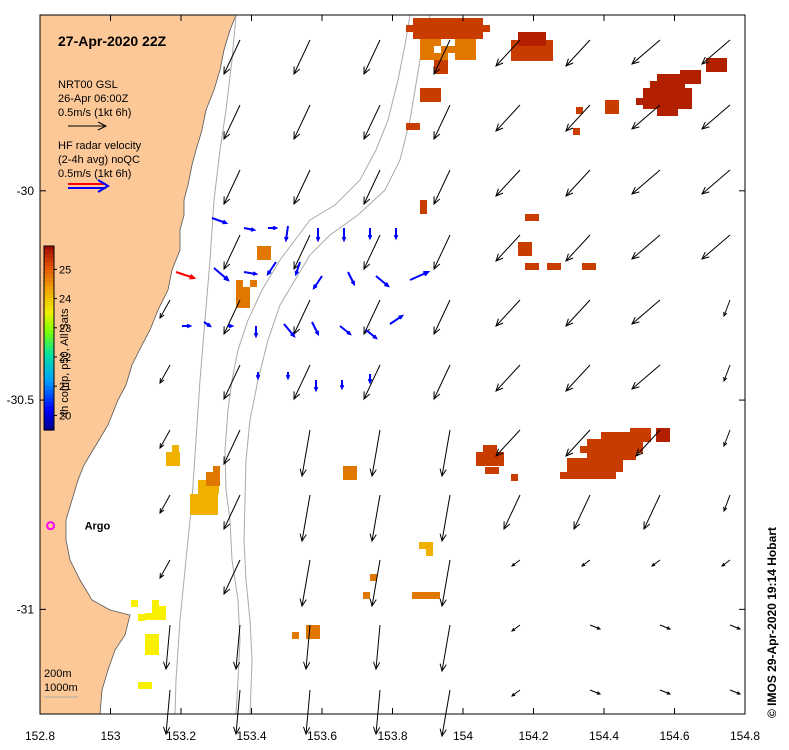  Describe the element at coordinates (26, 609) in the screenshot. I see `y-tick-label: -31` at that location.